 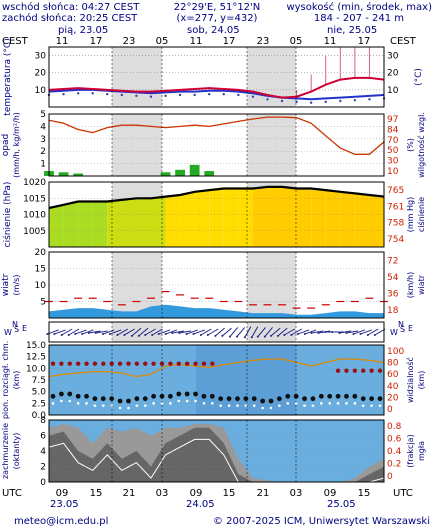 What do you see at coordinates (330, 493) in the screenshot?
I see `bottom-hour-label: 09` at bounding box center [330, 493].